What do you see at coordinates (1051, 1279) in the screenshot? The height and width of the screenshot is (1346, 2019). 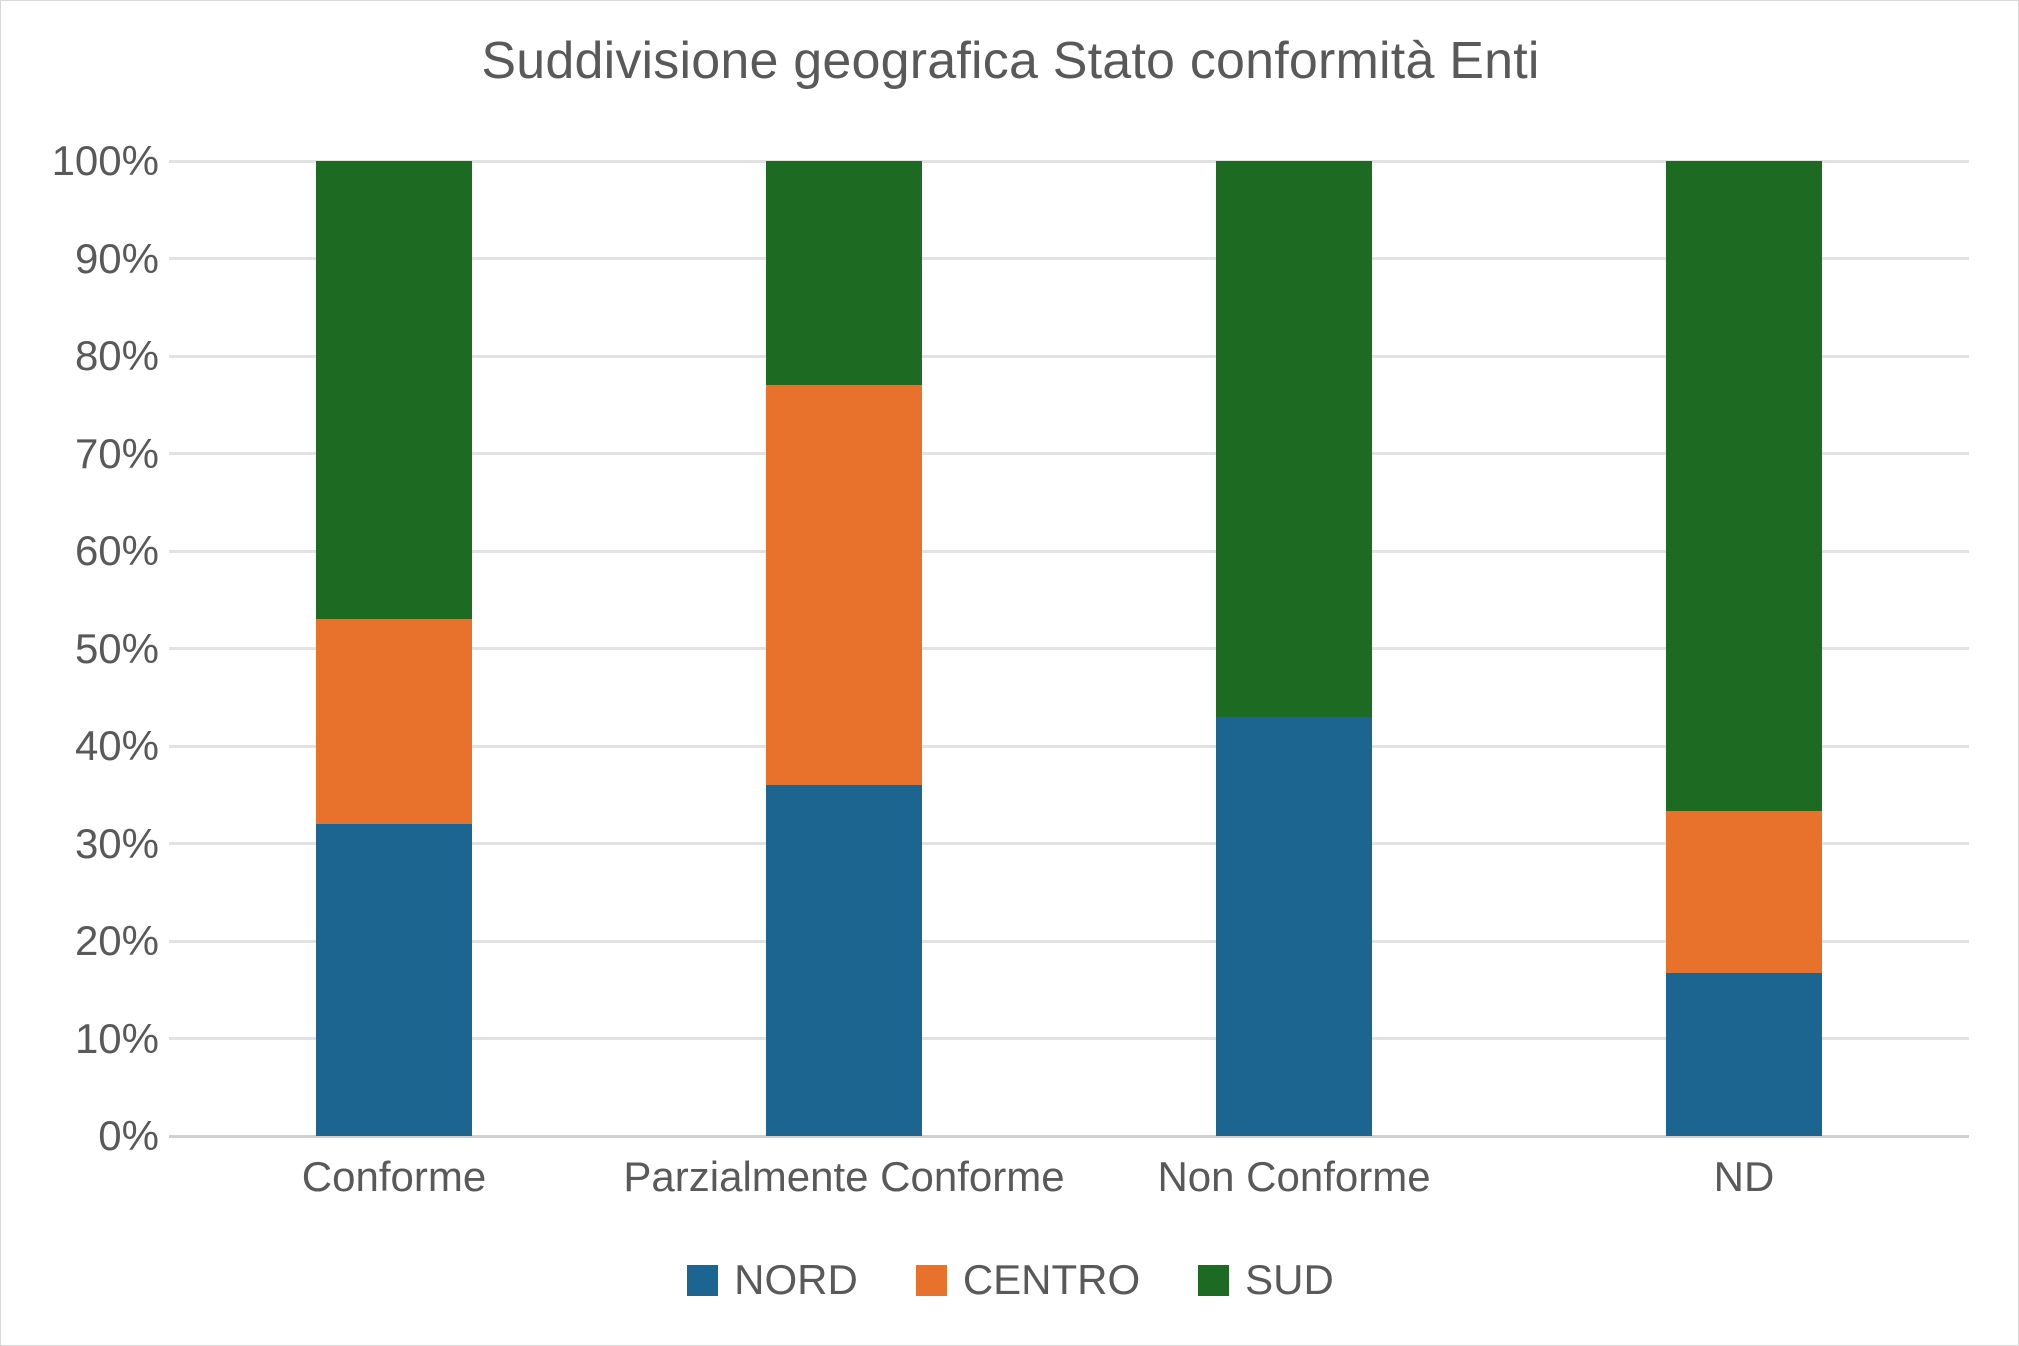 I see `legend-label: CENTRO` at bounding box center [1051, 1279].